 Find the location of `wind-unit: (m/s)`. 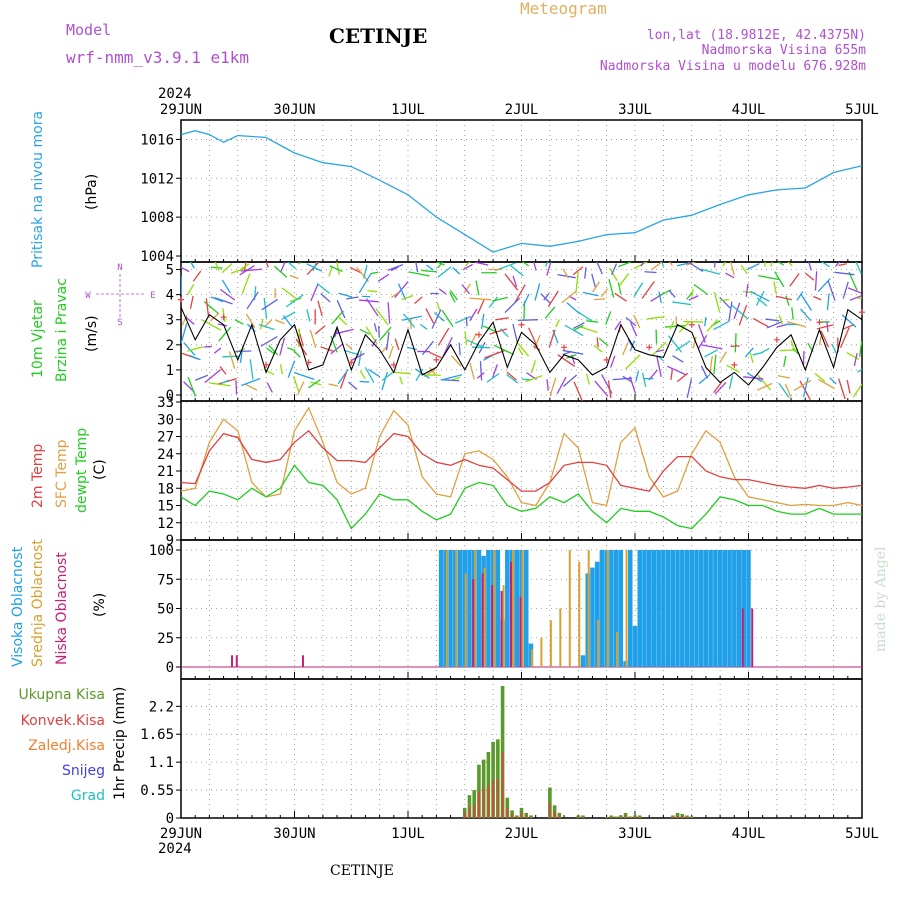

wind-unit: (m/s) is located at coordinates (92, 333).